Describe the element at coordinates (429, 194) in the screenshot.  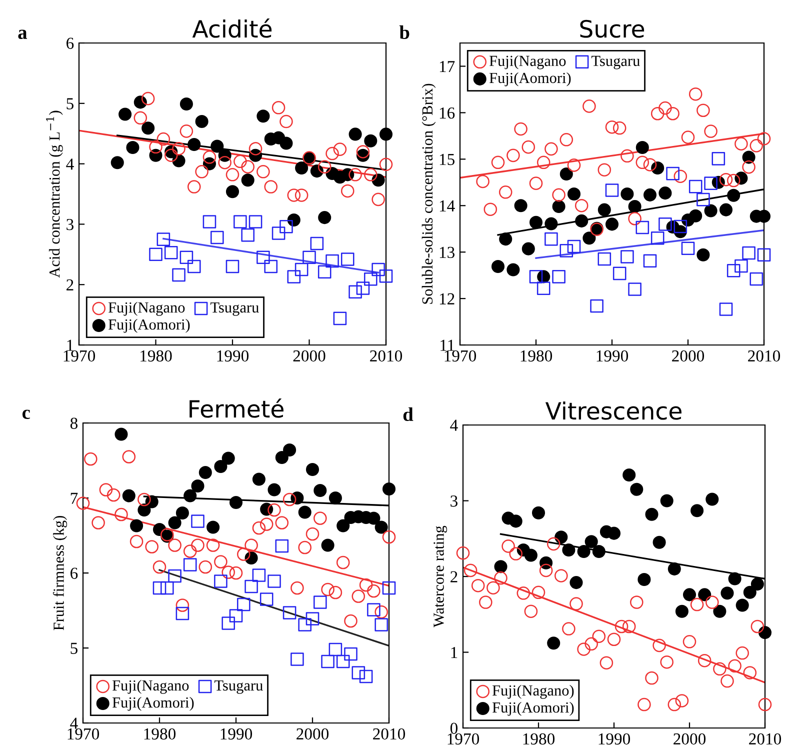
I see `y-axis-title: Soluble-solids concentration (°Brix)` at that location.